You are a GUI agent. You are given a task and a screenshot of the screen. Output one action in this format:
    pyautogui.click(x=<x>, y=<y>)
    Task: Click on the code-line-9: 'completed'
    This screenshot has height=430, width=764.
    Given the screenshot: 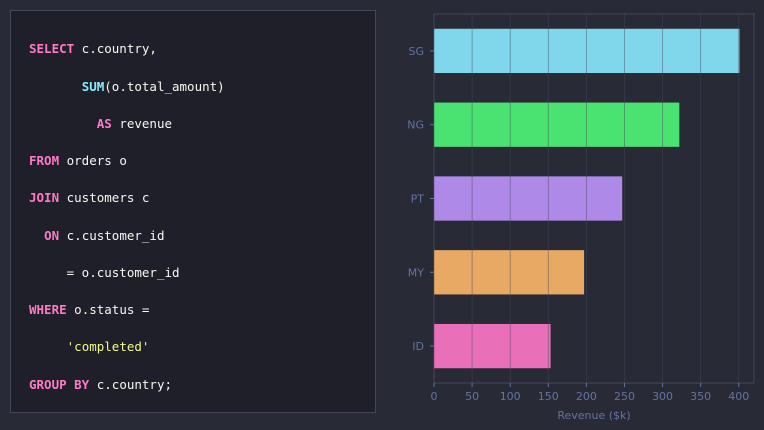 What is the action you would take?
    pyautogui.click(x=89, y=347)
    